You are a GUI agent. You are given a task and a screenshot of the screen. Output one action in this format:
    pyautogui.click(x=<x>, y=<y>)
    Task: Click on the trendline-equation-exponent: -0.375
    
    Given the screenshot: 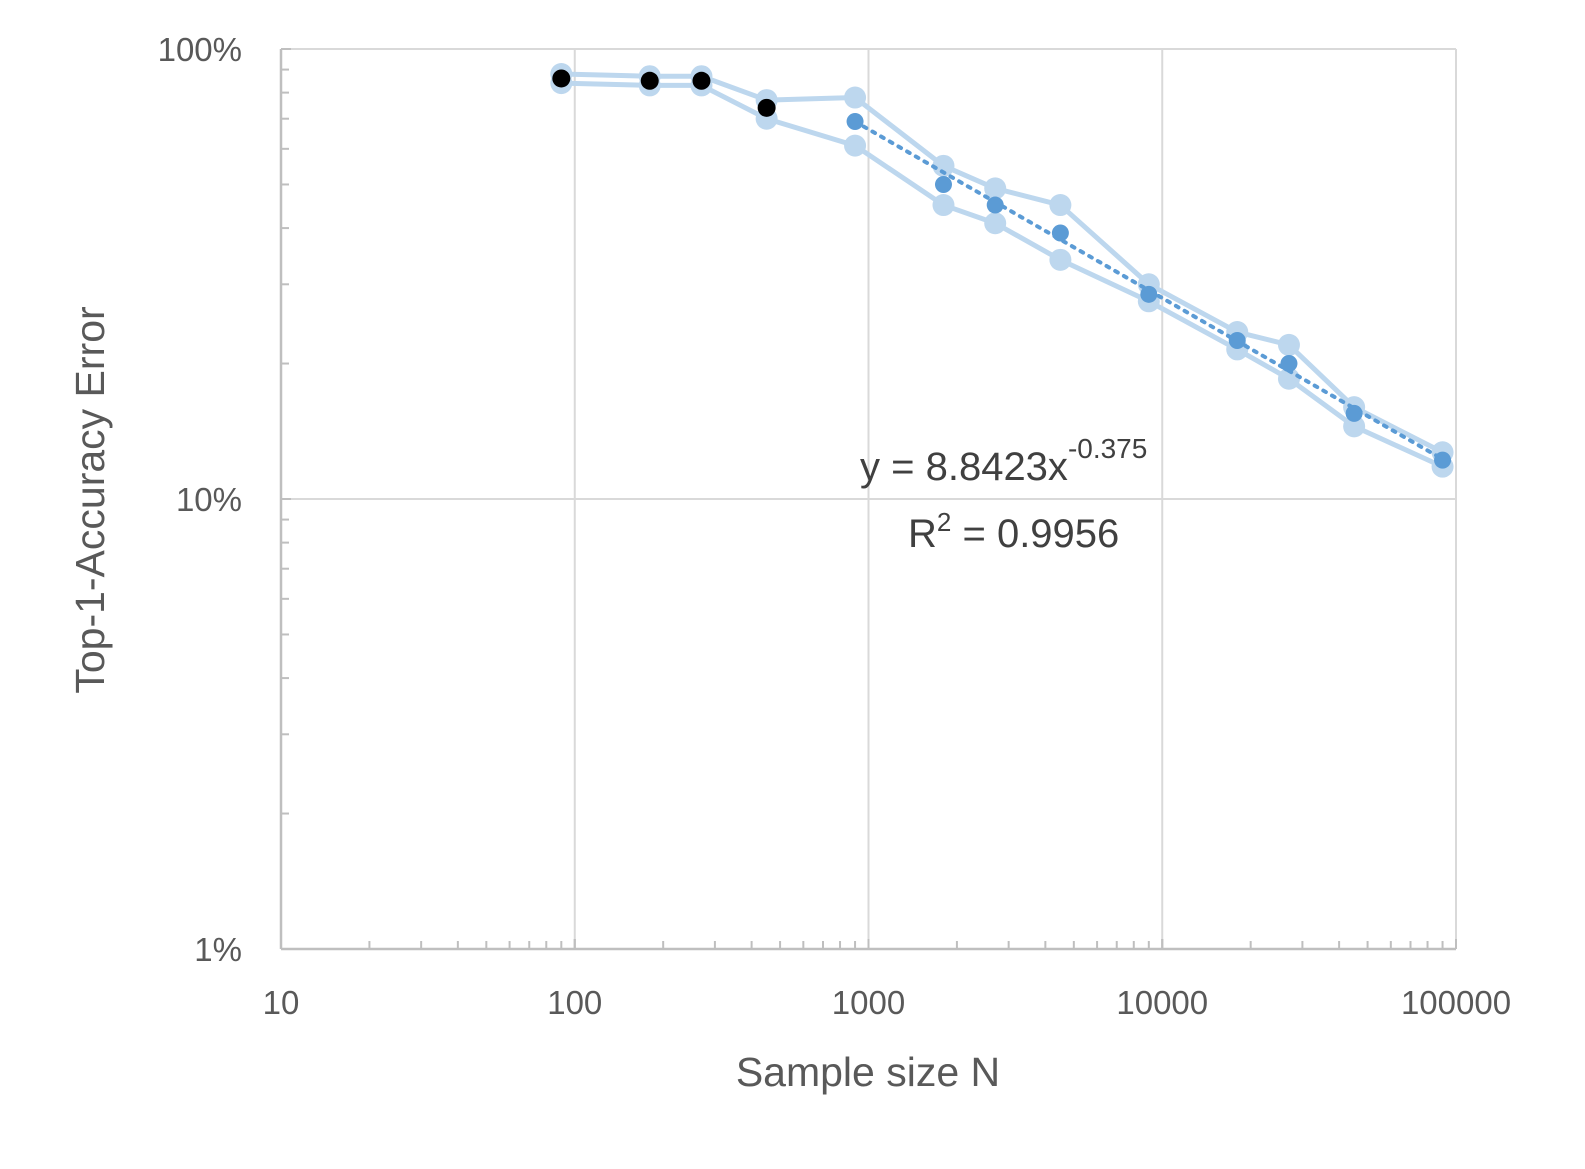 What is the action you would take?
    pyautogui.click(x=1107, y=448)
    